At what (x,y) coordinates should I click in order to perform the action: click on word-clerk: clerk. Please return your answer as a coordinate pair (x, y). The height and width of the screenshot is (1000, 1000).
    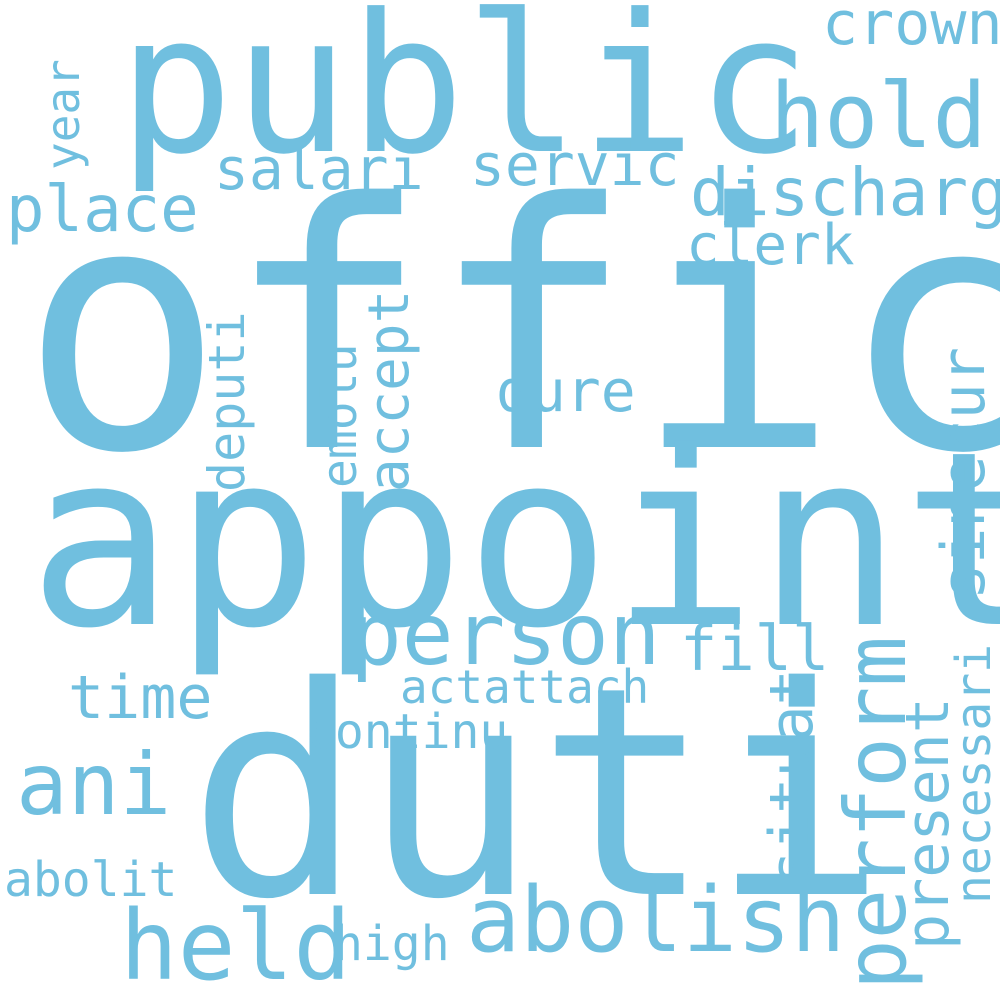
    Looking at the image, I should click on (770, 245).